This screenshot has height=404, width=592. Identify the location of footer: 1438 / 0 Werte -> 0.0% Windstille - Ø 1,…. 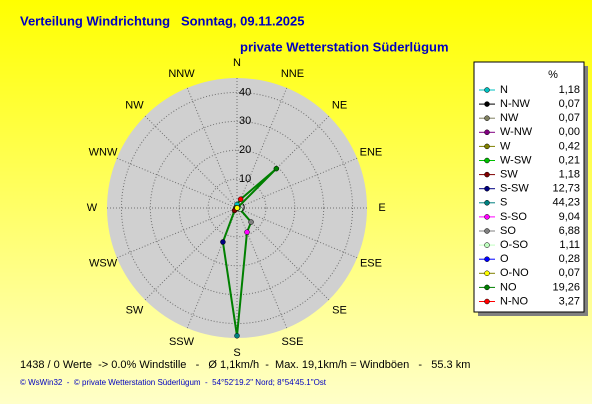
(245, 365).